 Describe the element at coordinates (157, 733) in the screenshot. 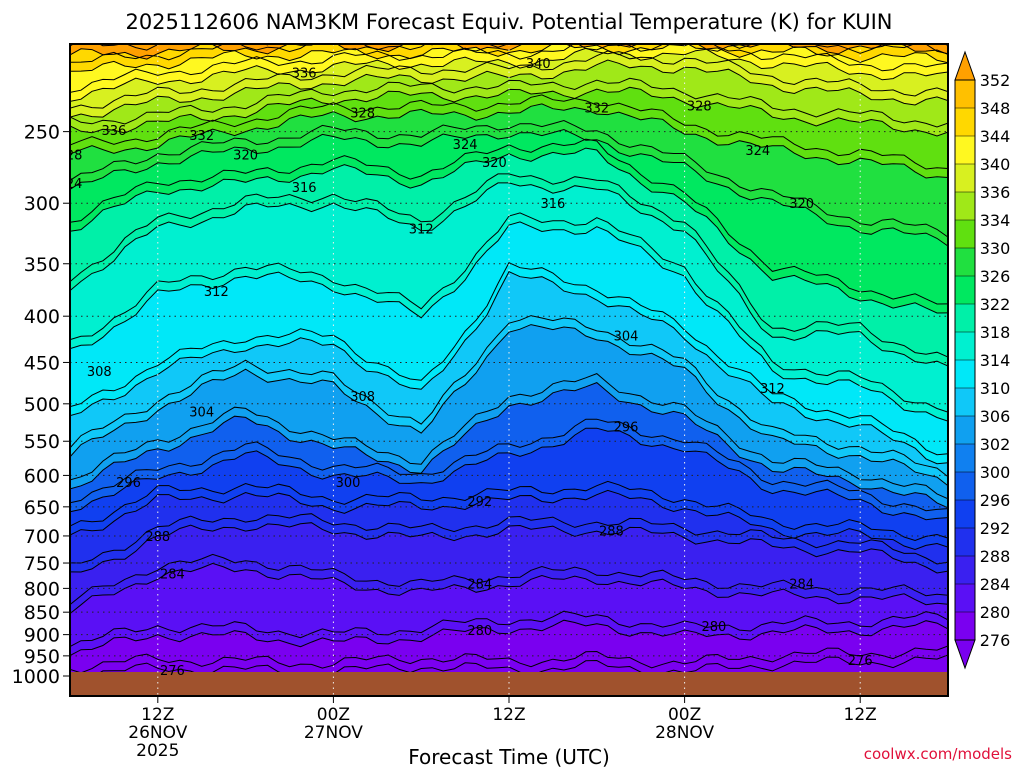

I see `time-tick-date: 26NOV` at that location.